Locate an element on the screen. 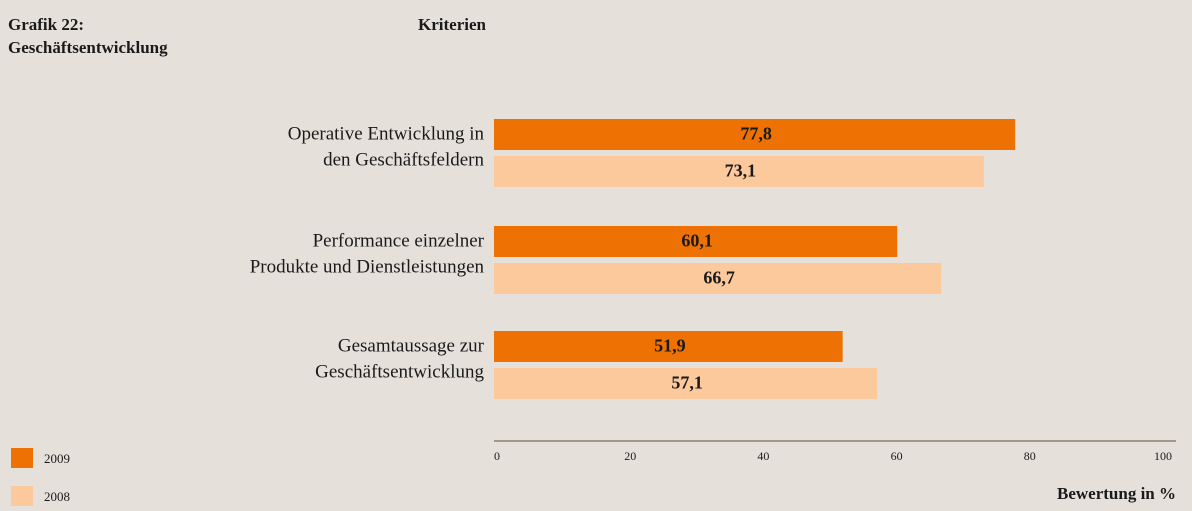  value-label: 66,7 is located at coordinates (719, 278).